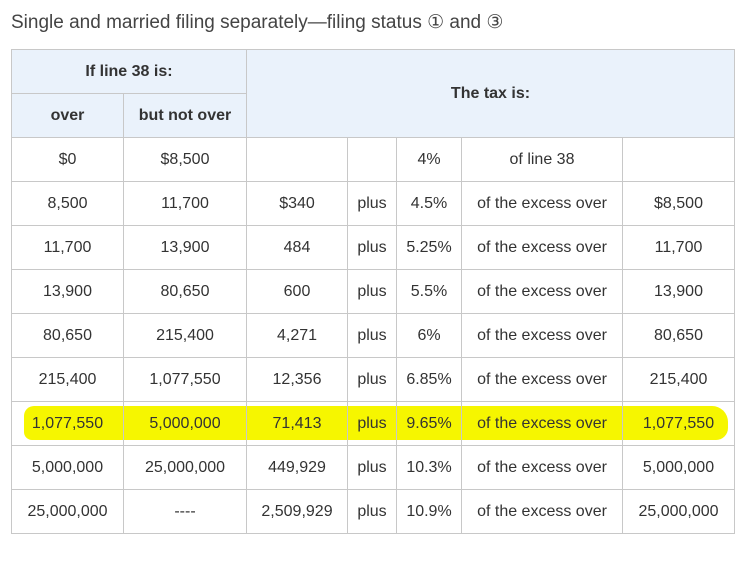 This screenshot has width=751, height=561. I want to click on cell-not-over: 215,400, so click(185, 335).